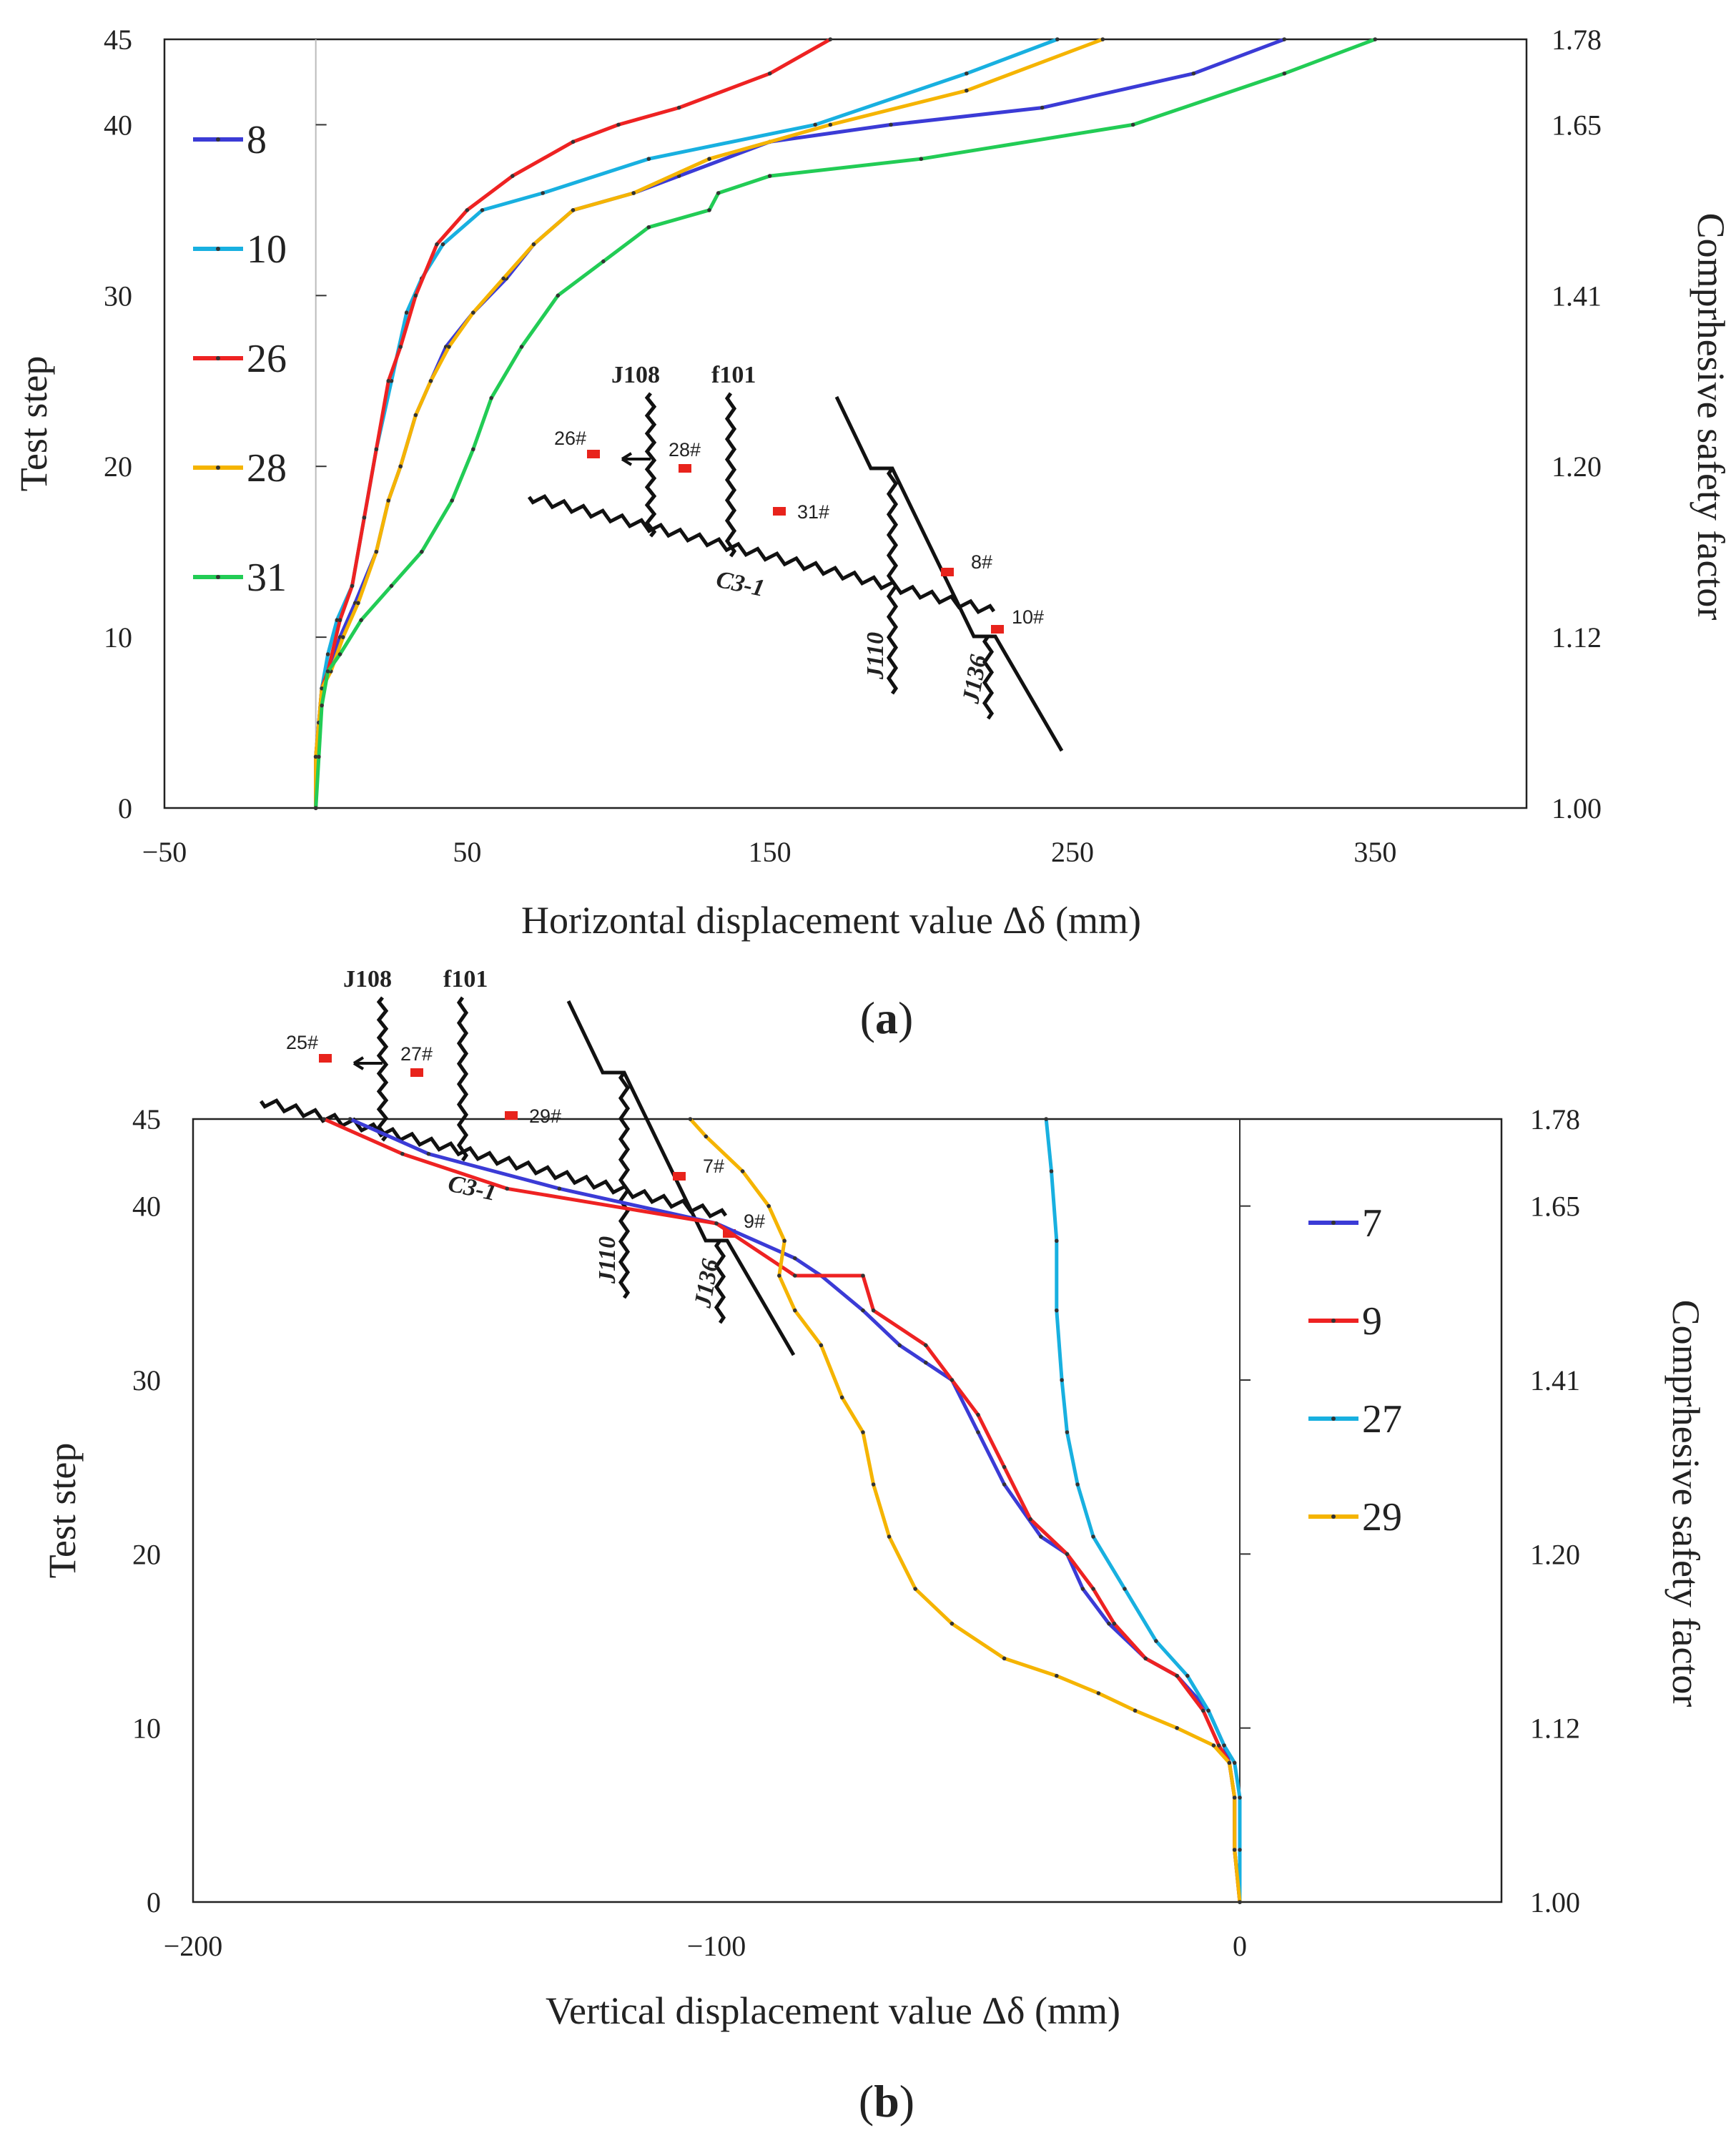 This screenshot has width=1736, height=2153. What do you see at coordinates (118, 296) in the screenshot?
I see `y-tick-label: 30` at bounding box center [118, 296].